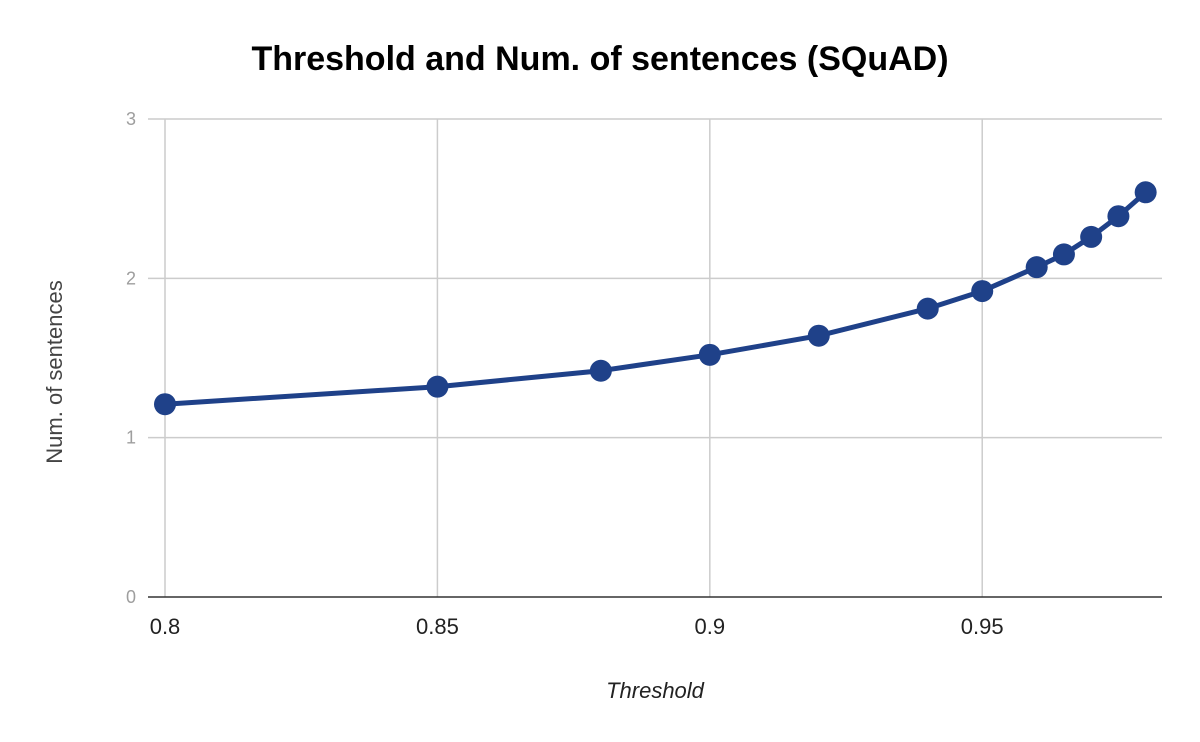  I want to click on y-tick-label: 2, so click(131, 278).